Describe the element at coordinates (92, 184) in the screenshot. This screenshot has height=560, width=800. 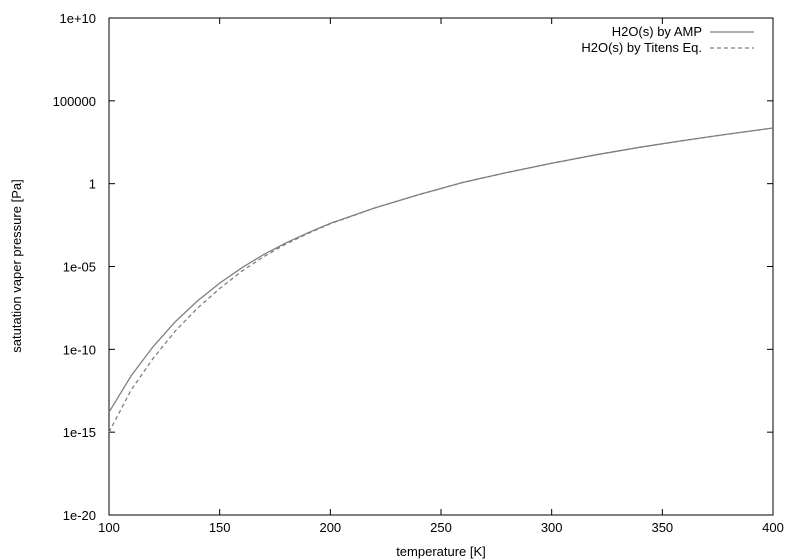
I see `y-tick-label: 1` at that location.